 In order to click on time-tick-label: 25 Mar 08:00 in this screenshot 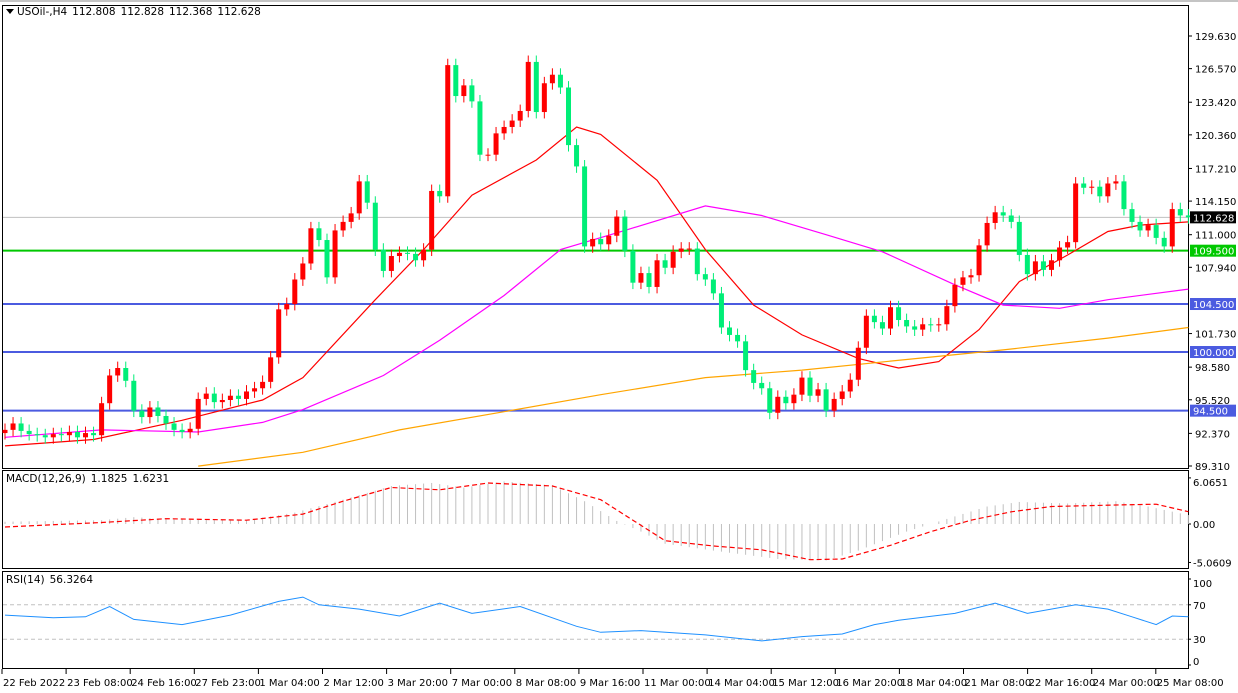, I will do `click(1190, 683)`.